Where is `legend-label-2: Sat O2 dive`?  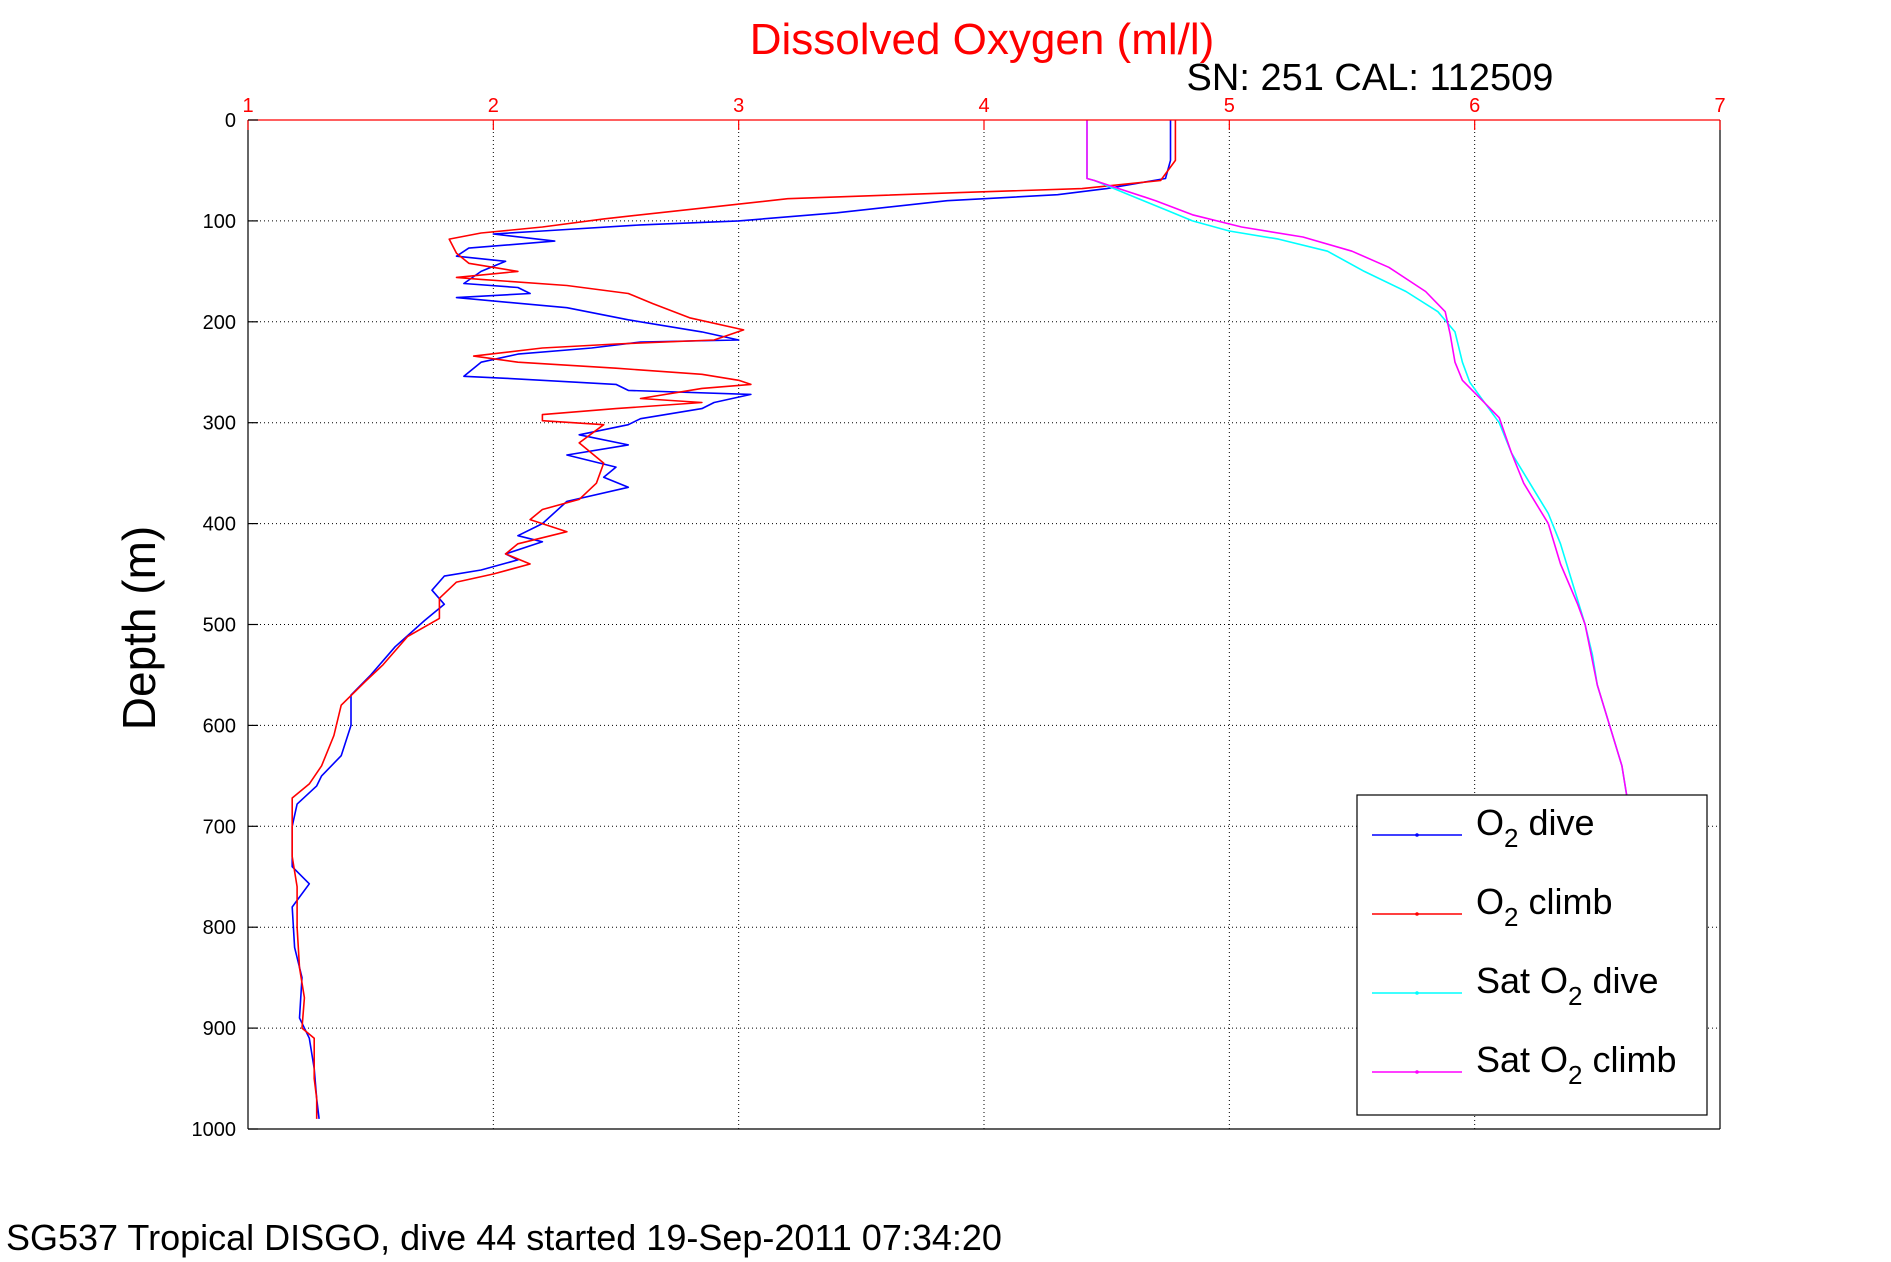
legend-label-2: Sat O2 dive is located at coordinates (1567, 985).